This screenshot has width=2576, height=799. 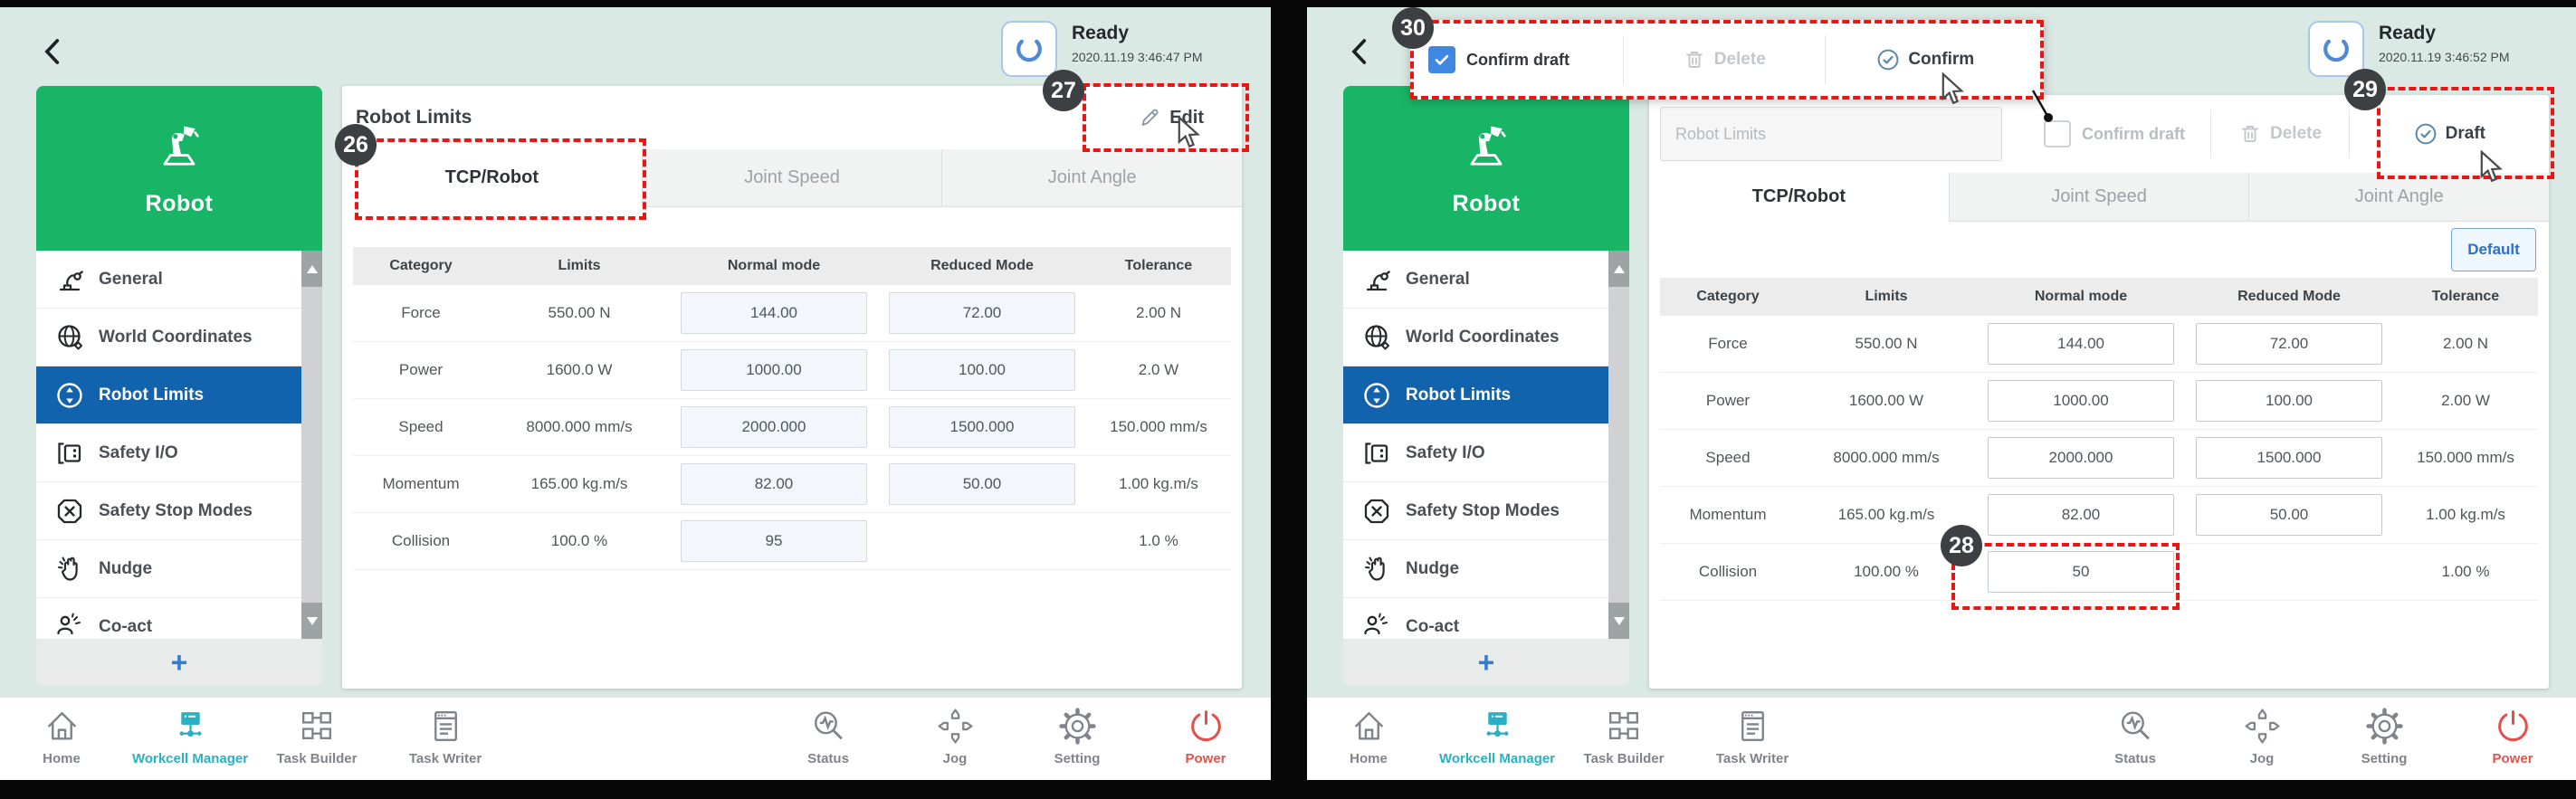 What do you see at coordinates (1376, 453) in the screenshot?
I see `safety-io-icon` at bounding box center [1376, 453].